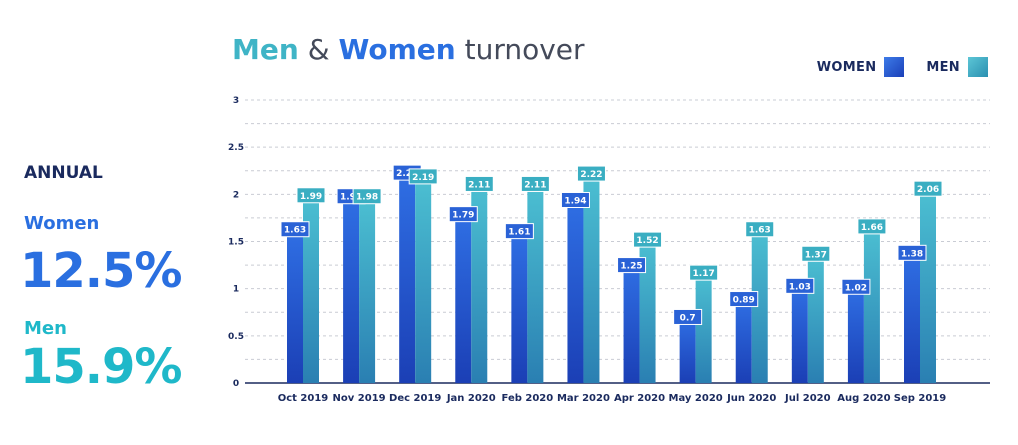 The height and width of the screenshot is (445, 1018). I want to click on value-label-women: 1.98, so click(351, 198).